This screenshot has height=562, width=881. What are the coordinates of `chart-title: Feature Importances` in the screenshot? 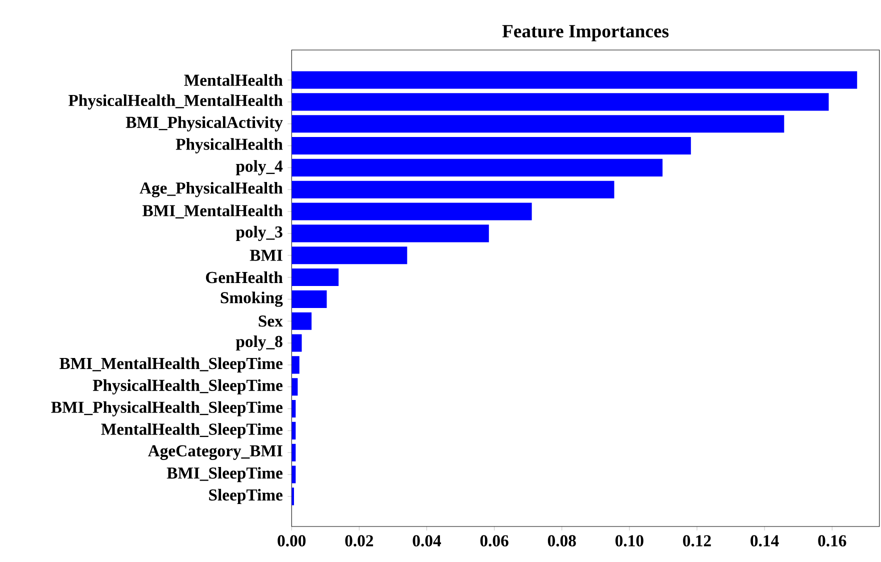 It's located at (585, 33).